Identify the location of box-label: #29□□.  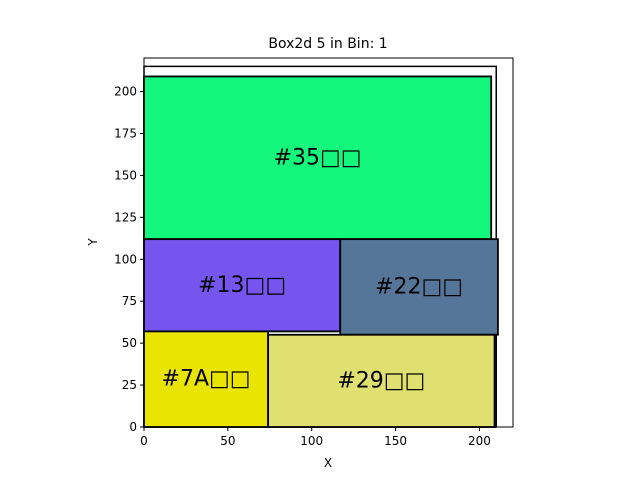
(381, 380).